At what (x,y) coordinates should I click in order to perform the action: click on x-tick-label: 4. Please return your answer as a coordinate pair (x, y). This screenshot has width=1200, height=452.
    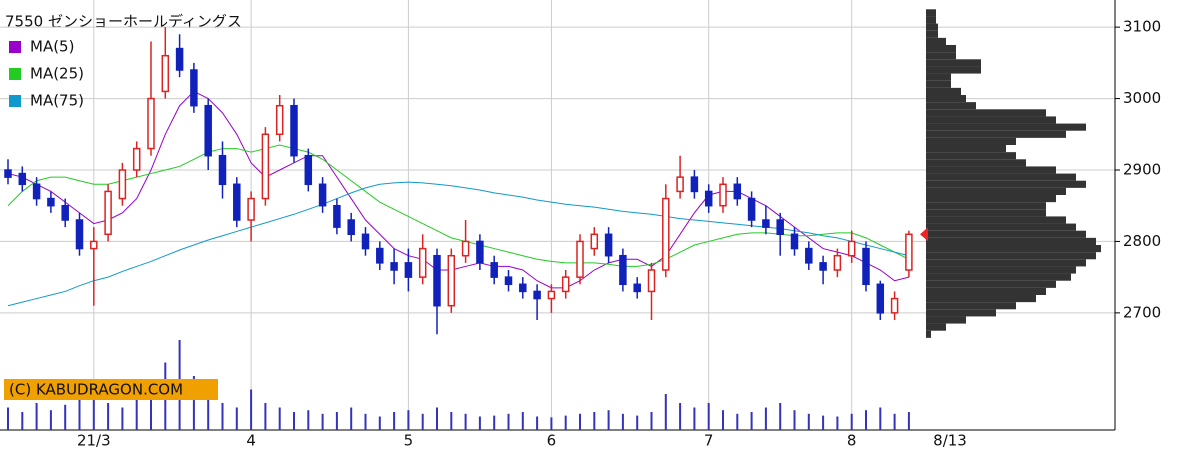
    Looking at the image, I should click on (251, 441).